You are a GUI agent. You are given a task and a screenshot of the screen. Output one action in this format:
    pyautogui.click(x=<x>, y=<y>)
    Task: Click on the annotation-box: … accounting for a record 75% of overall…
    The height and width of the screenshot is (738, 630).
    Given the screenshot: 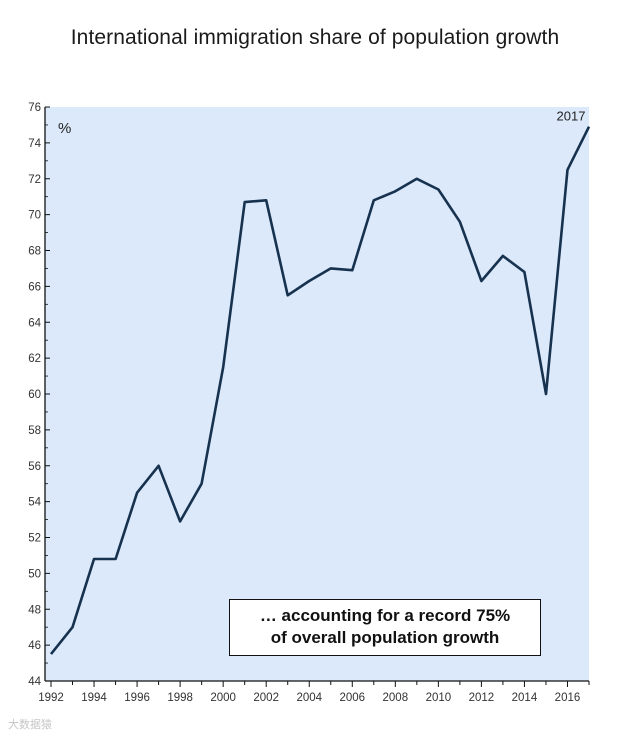 What is the action you would take?
    pyautogui.click(x=385, y=627)
    